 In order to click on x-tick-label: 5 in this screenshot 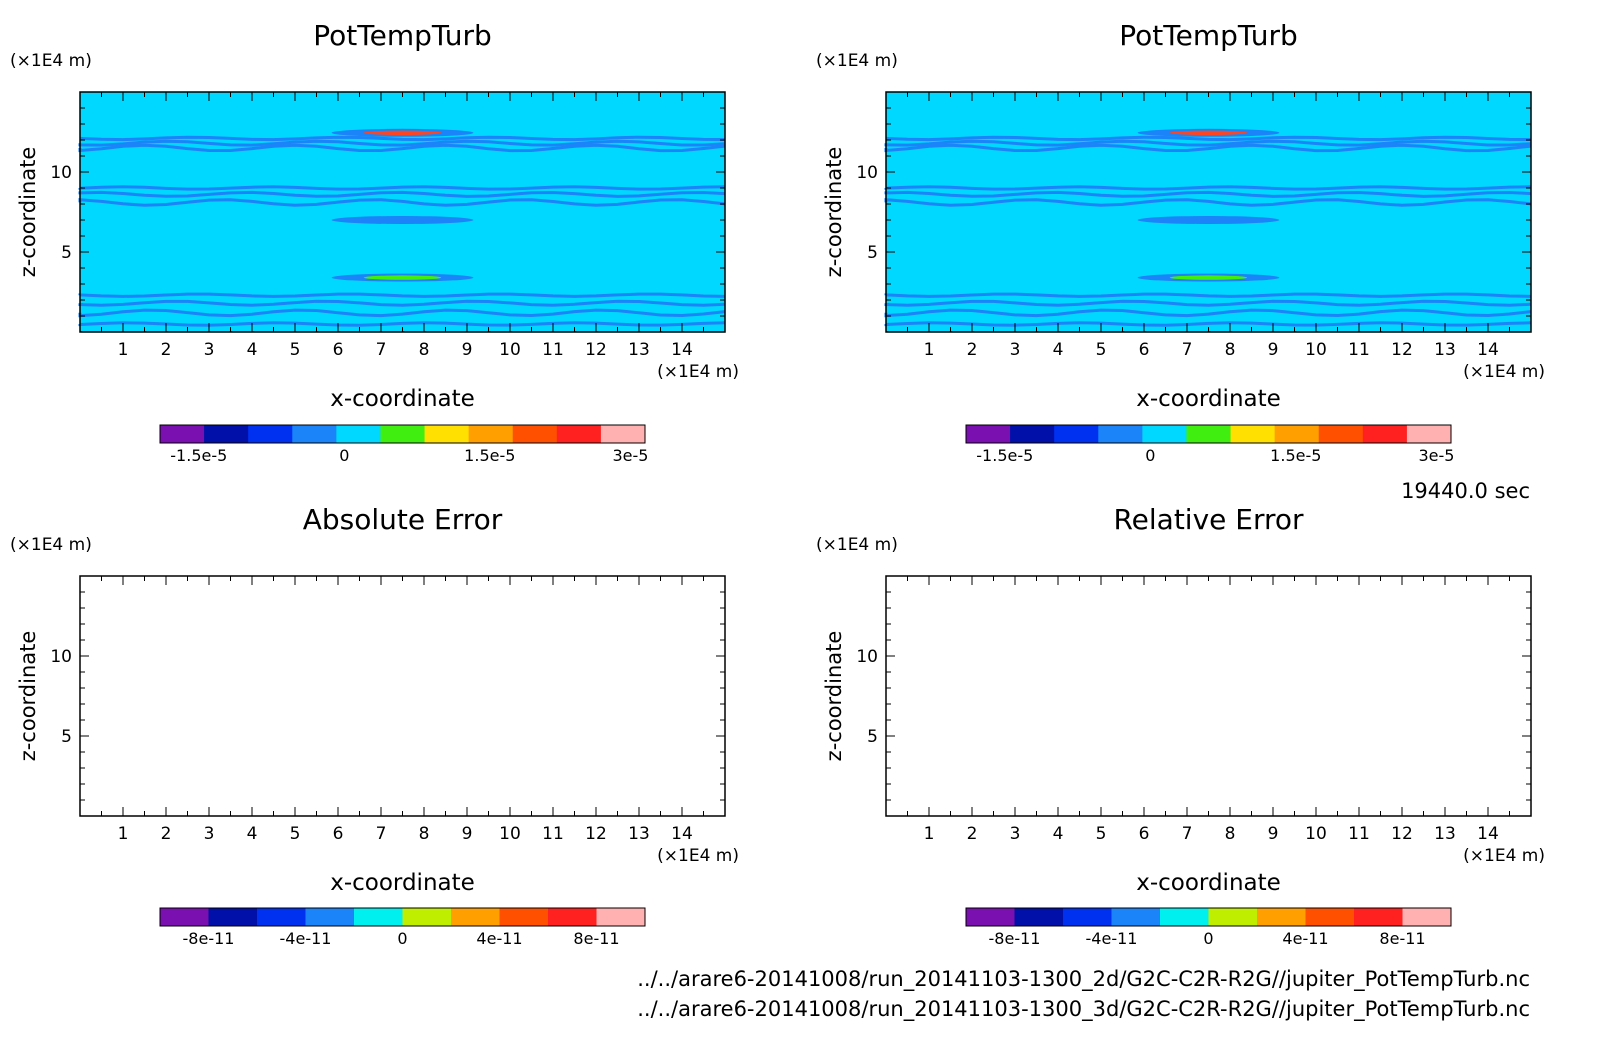, I will do `click(295, 350)`.